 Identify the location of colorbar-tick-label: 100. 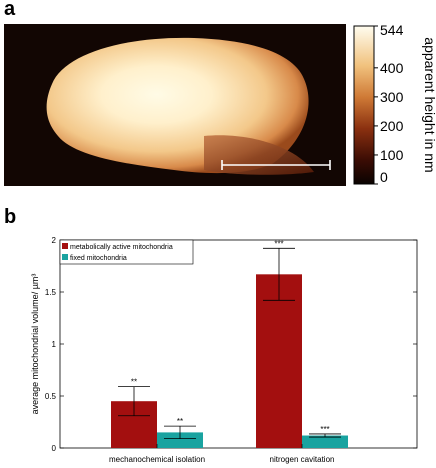
(392, 155).